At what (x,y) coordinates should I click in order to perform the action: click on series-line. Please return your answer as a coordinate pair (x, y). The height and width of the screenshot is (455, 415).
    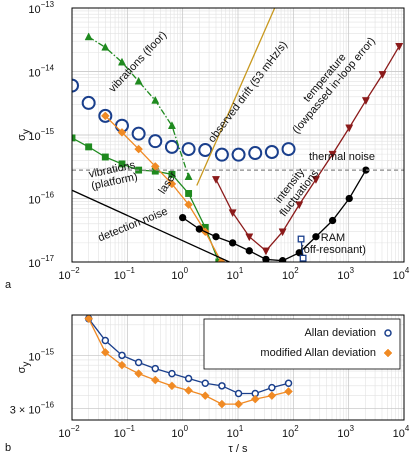
    Looking at the image, I should click on (236, 97).